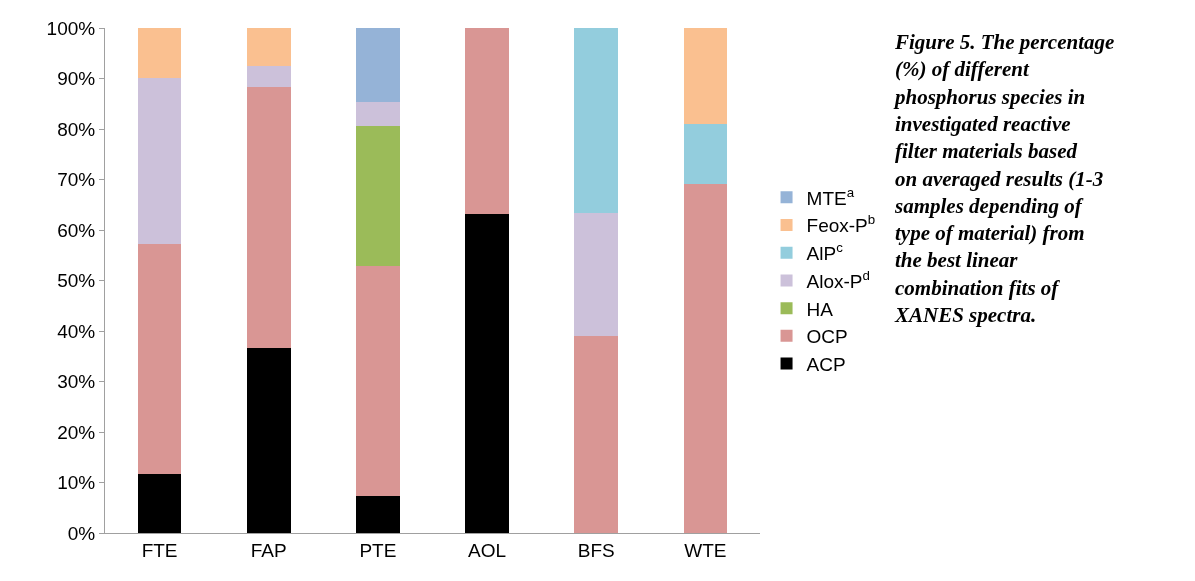 The width and height of the screenshot is (1195, 581). I want to click on y-tick-label: 70%, so click(76, 180).